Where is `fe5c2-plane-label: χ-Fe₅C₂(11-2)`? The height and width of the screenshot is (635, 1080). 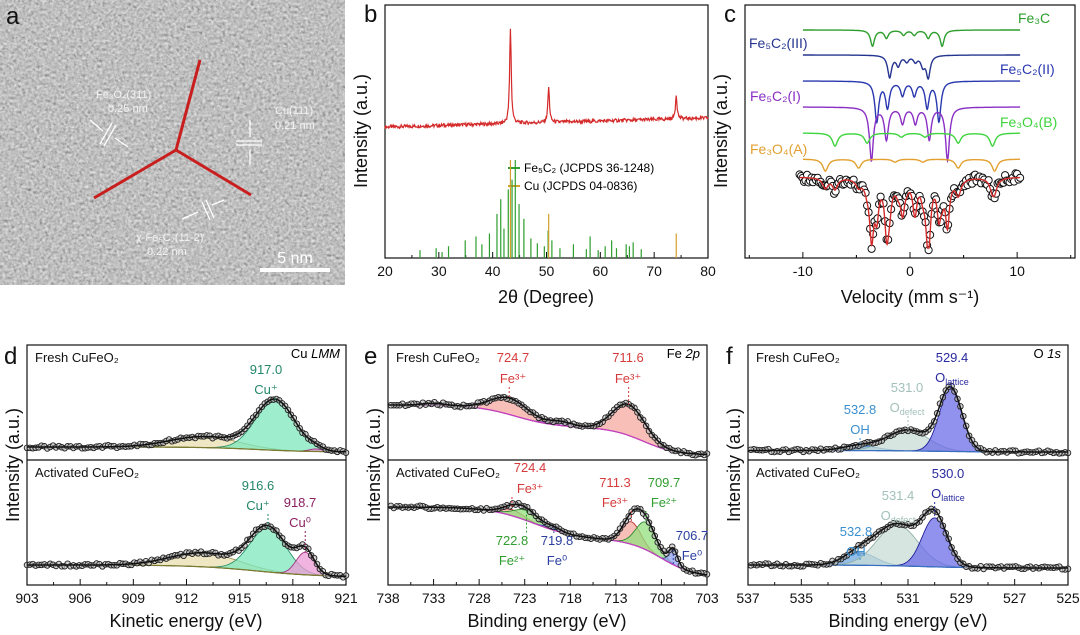
fe5c2-plane-label: χ-Fe₅C₂(11-2) is located at coordinates (169, 238).